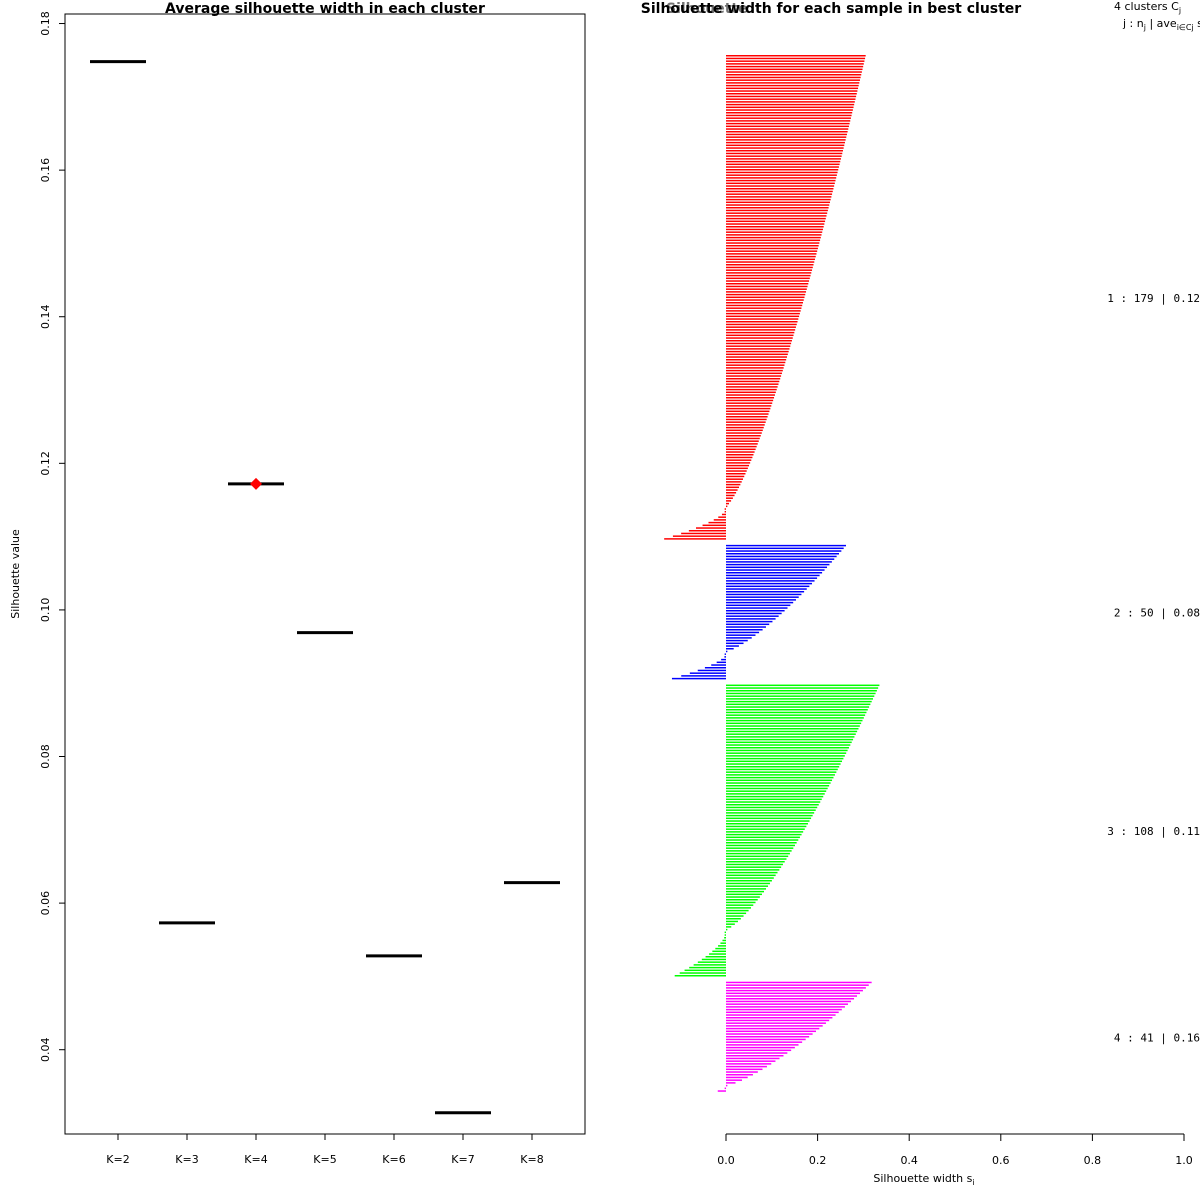 The image size is (1200, 1200). I want to click on y-tick-label: 0.04, so click(45, 1049).